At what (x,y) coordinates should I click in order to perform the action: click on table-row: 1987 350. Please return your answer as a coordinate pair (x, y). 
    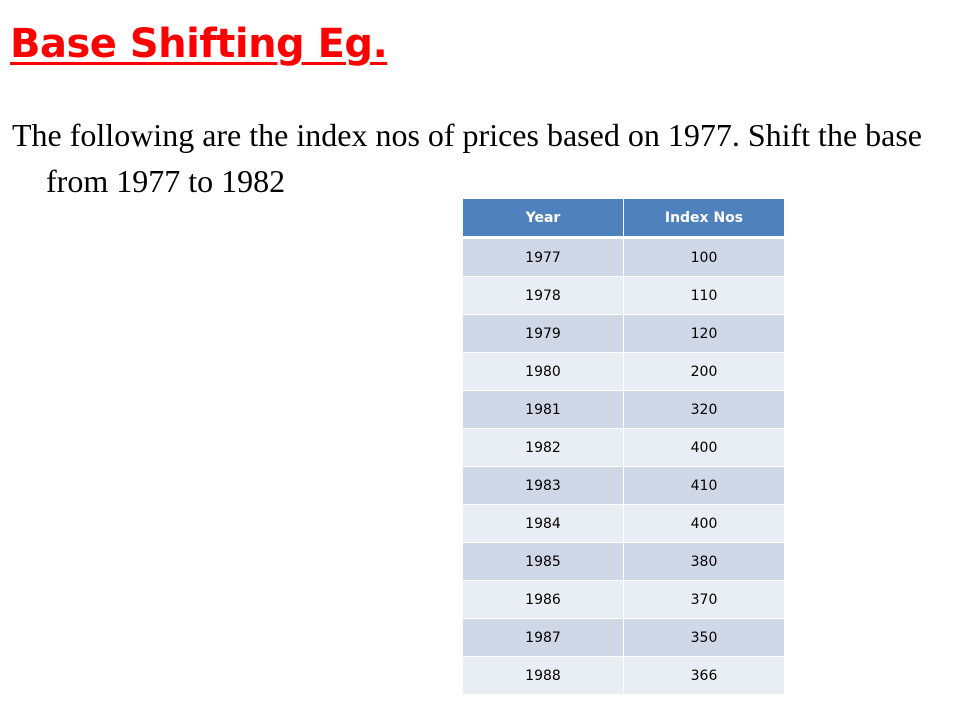
    Looking at the image, I should click on (623, 637).